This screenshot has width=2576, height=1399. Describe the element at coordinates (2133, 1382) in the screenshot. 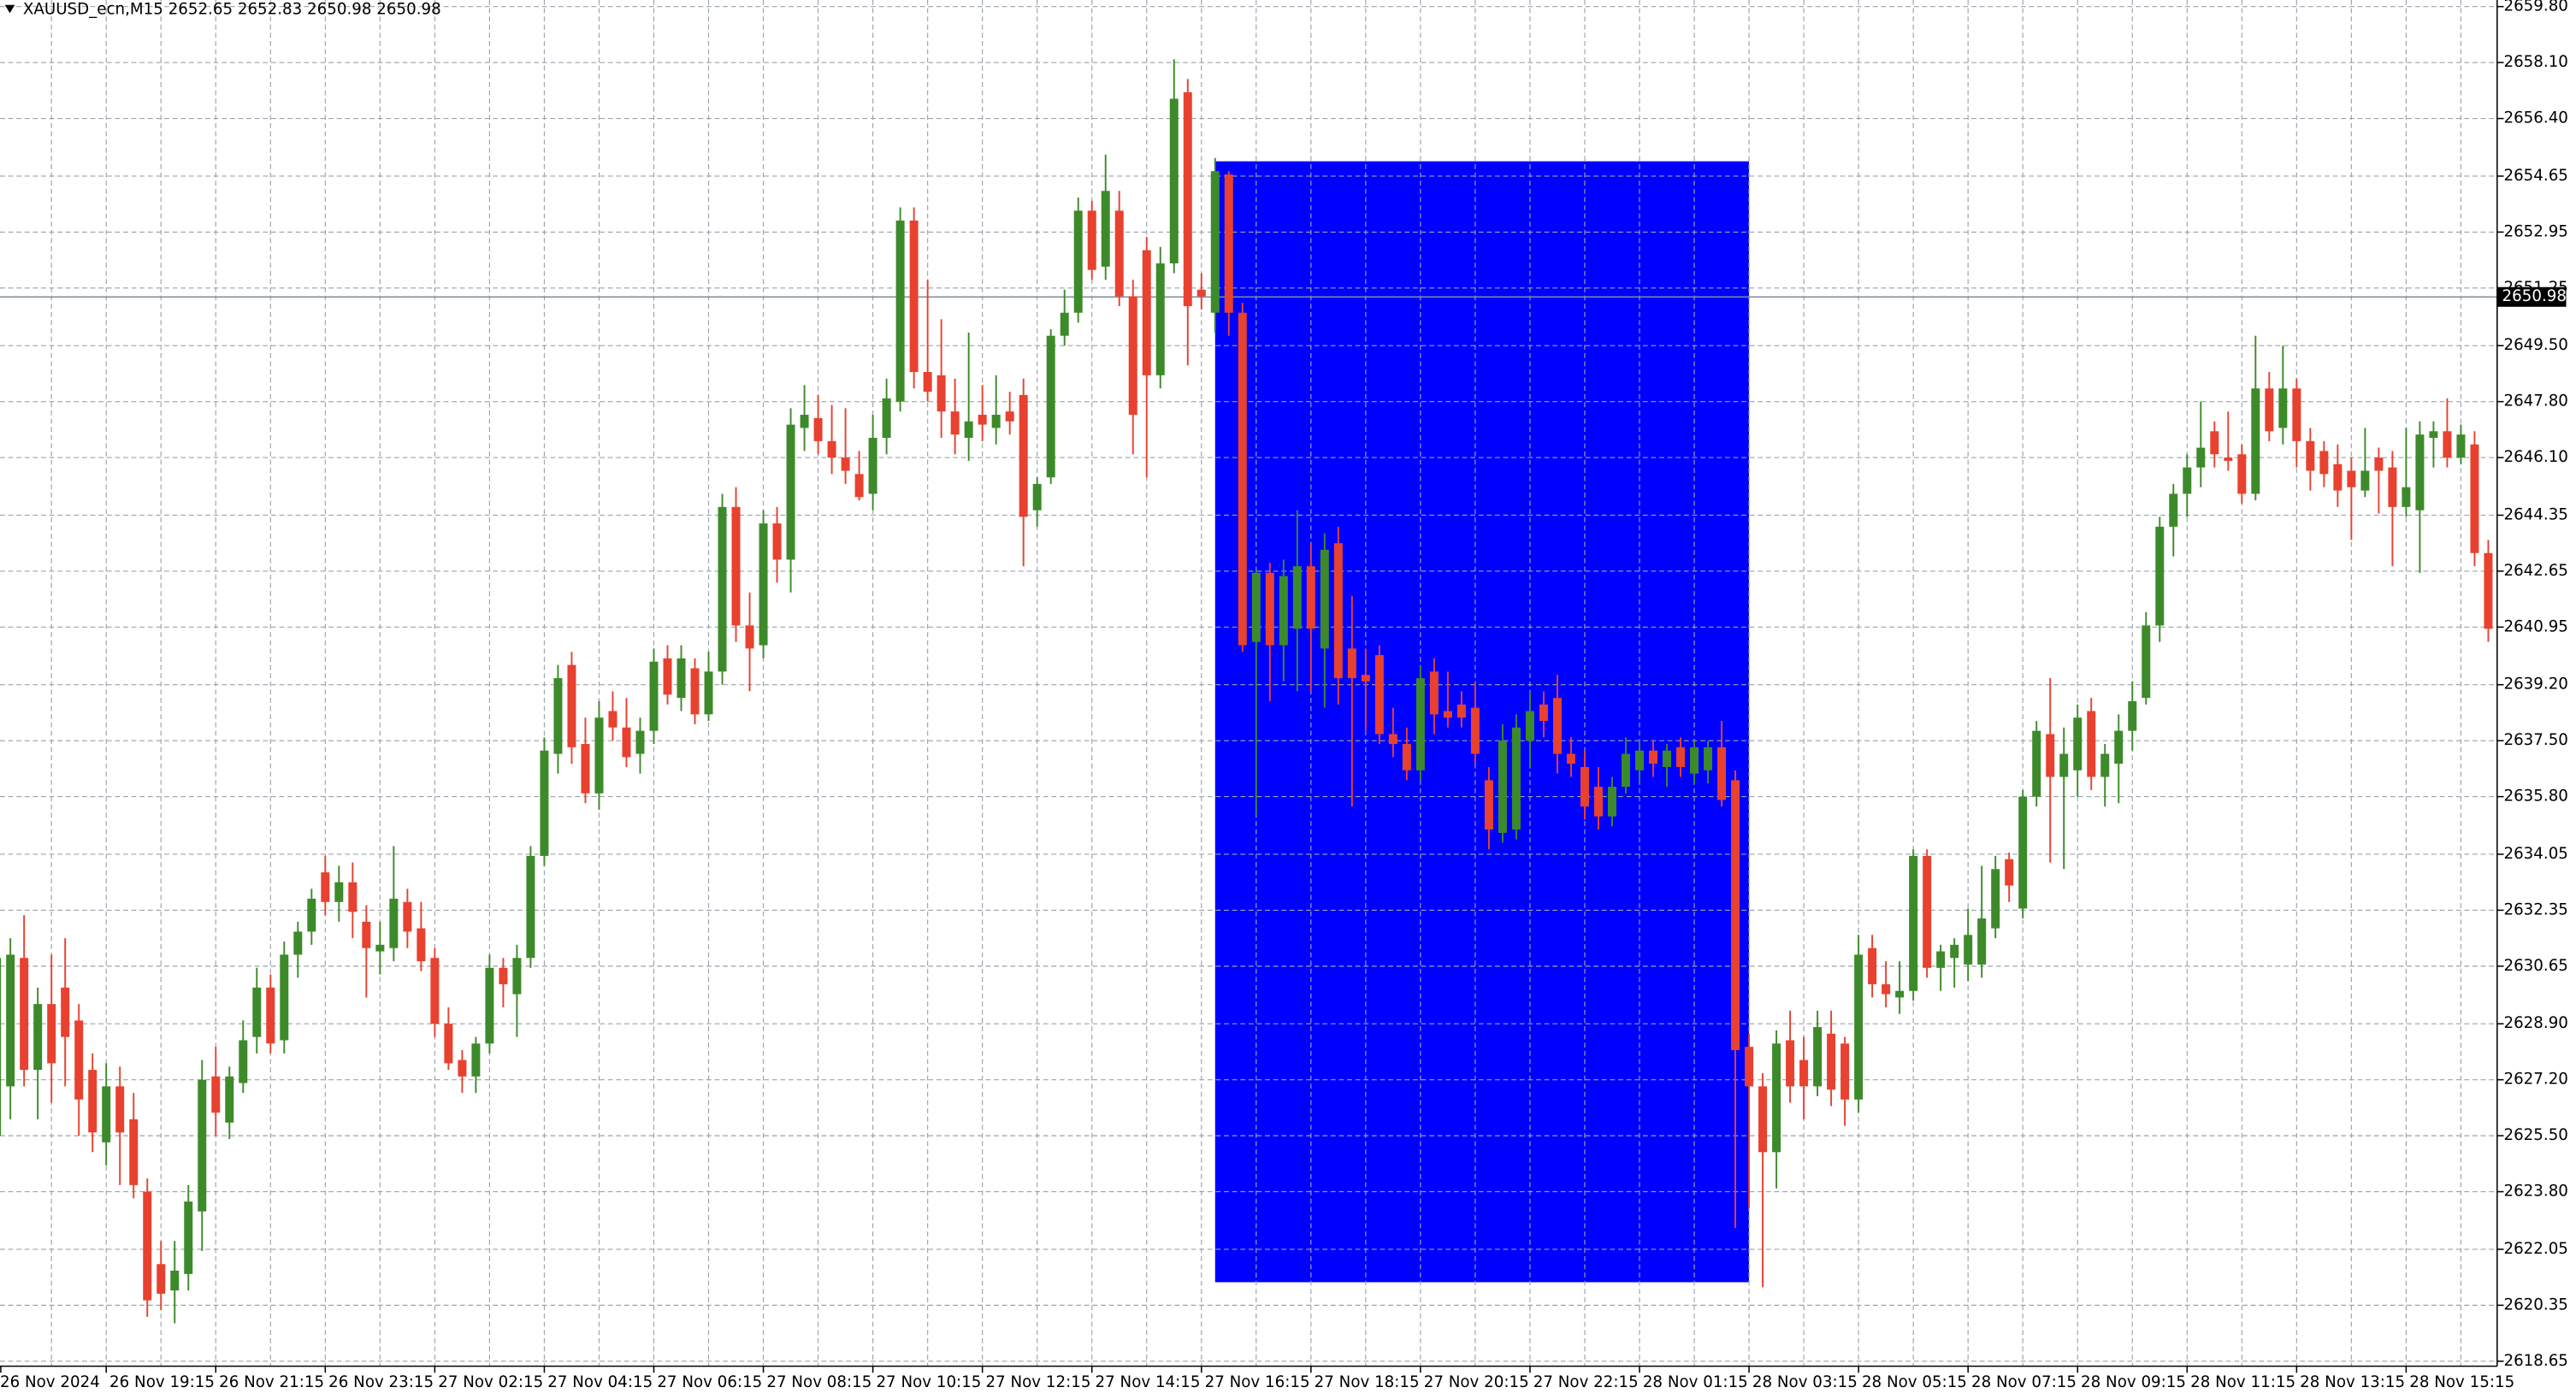

I see `x-tick-label: 28 Nov 09:15` at that location.